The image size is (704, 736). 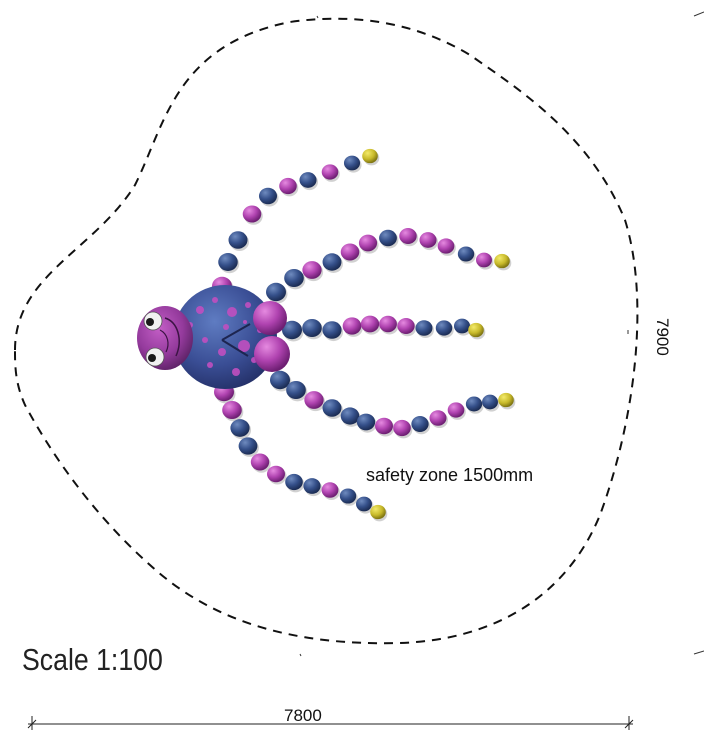 I want to click on safety-zone-label: safety zone 1500mm, so click(x=450, y=475).